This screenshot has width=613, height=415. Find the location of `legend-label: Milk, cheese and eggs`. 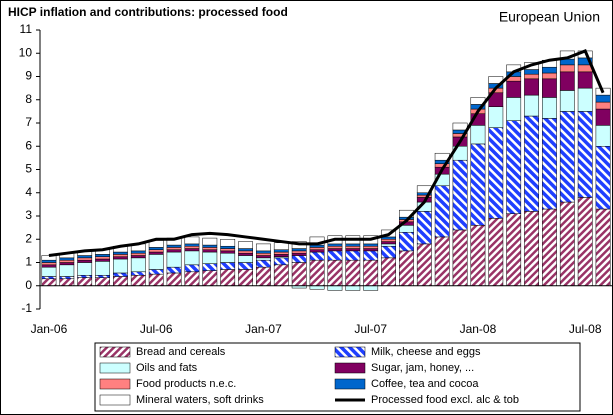

legend-label: Milk, cheese and eggs is located at coordinates (426, 352).